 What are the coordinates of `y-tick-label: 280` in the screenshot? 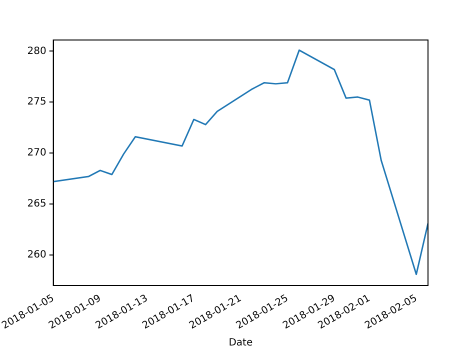 It's located at (36, 51).